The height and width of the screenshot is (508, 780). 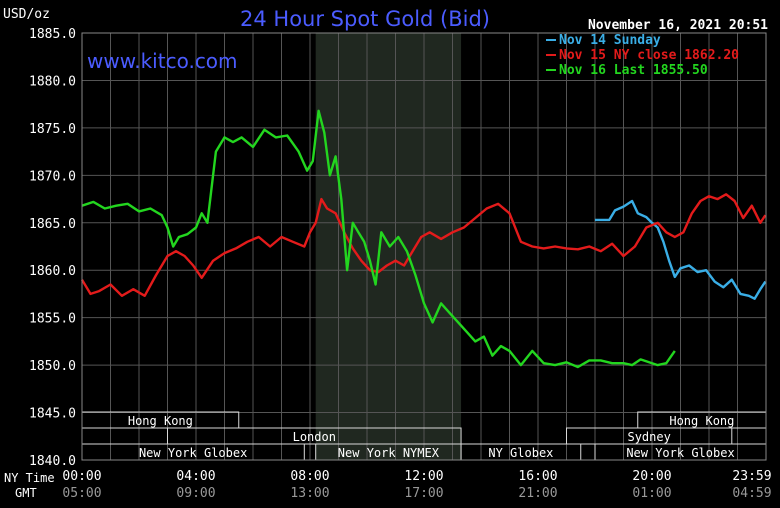 I want to click on x-tick-label-ny: 00:00, so click(x=81, y=476).